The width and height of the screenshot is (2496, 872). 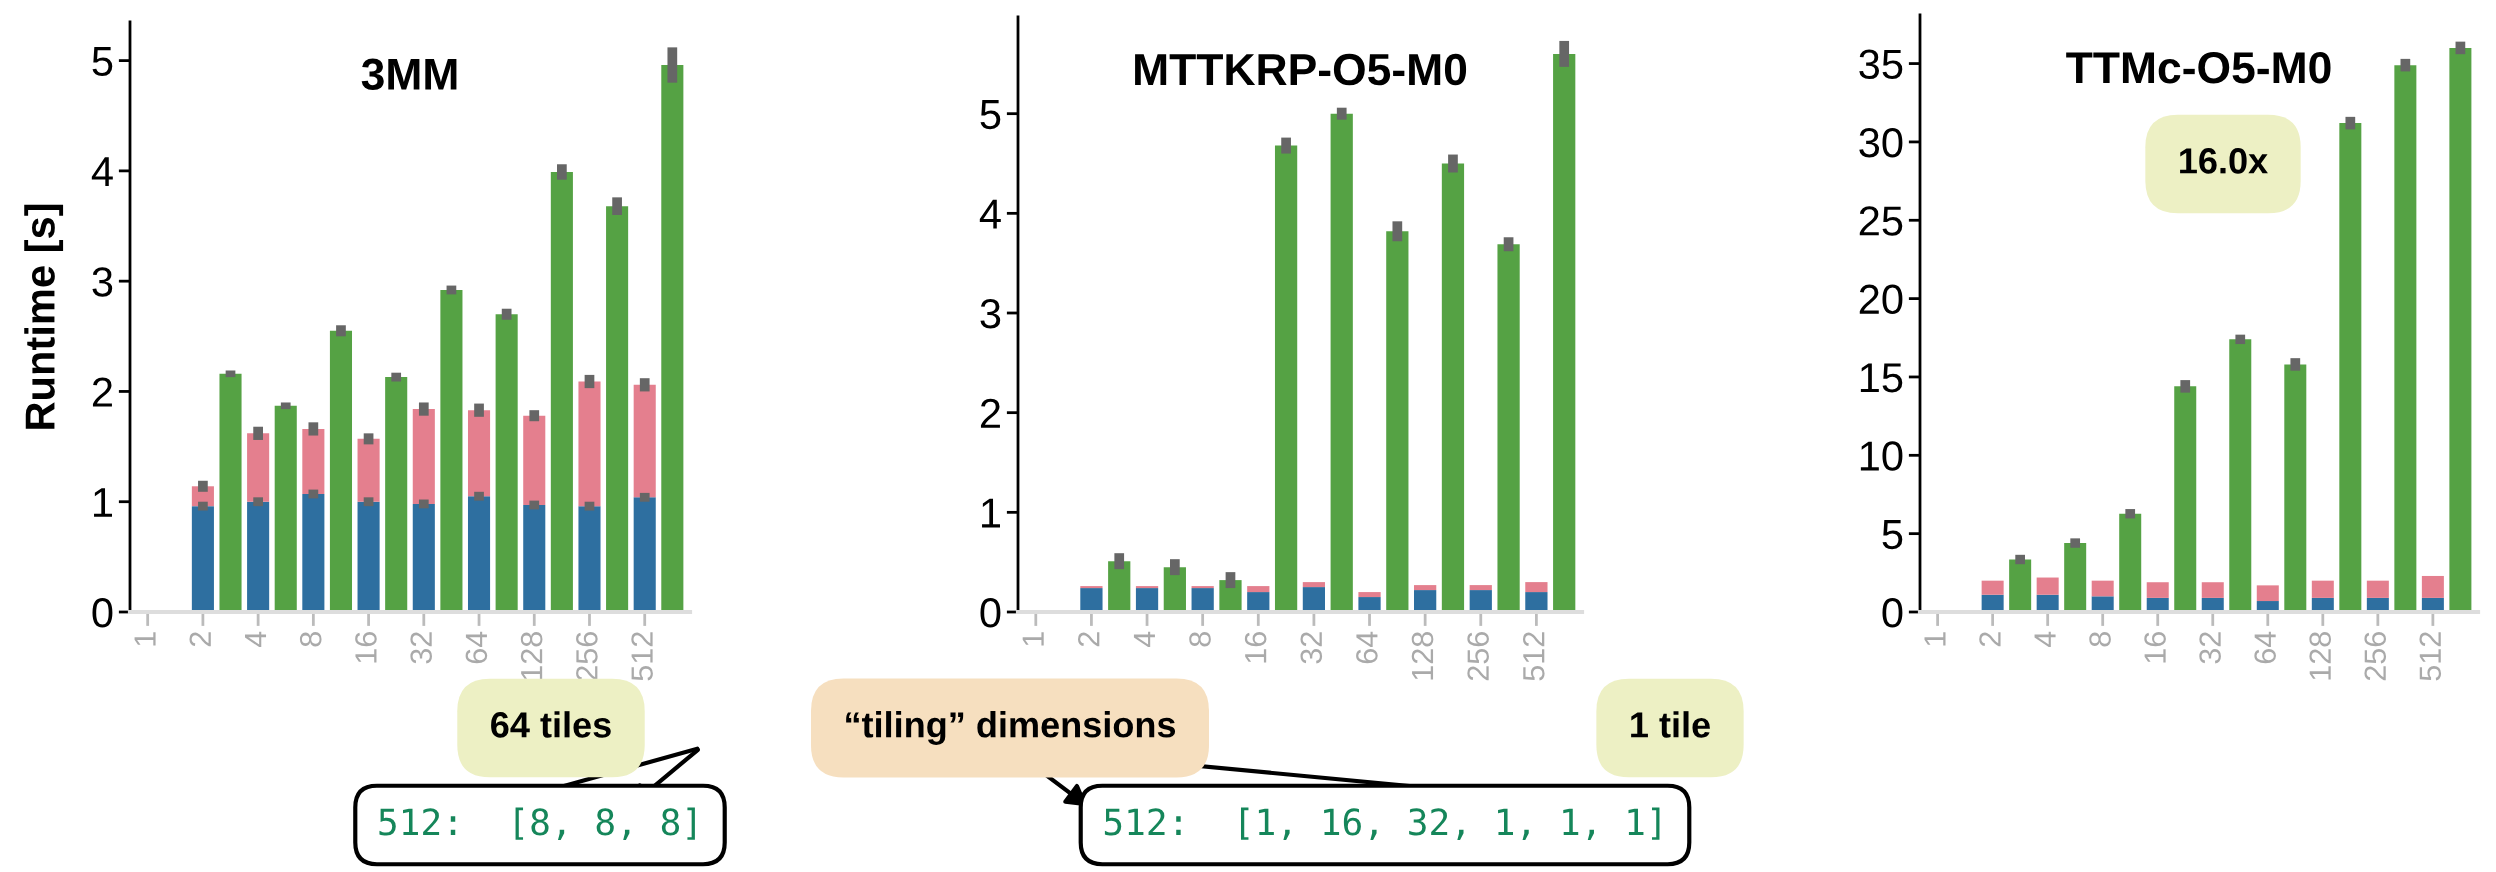 I want to click on y-tick-label: 35, so click(x=1881, y=64).